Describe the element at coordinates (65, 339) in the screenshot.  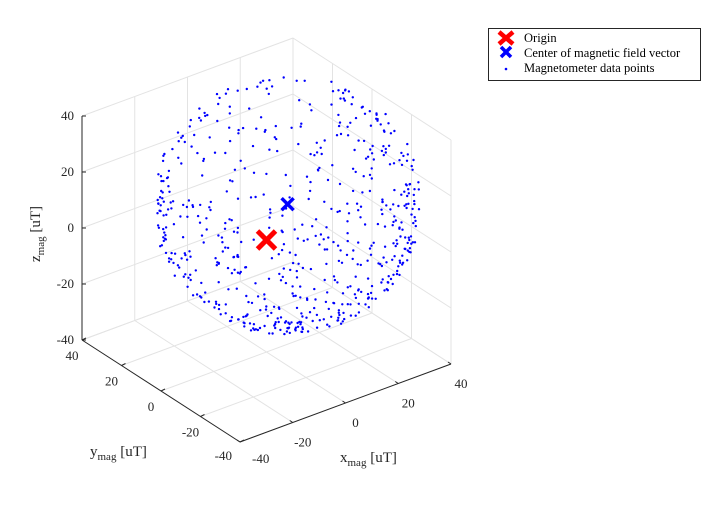
I see `z-tick-label: -40` at that location.